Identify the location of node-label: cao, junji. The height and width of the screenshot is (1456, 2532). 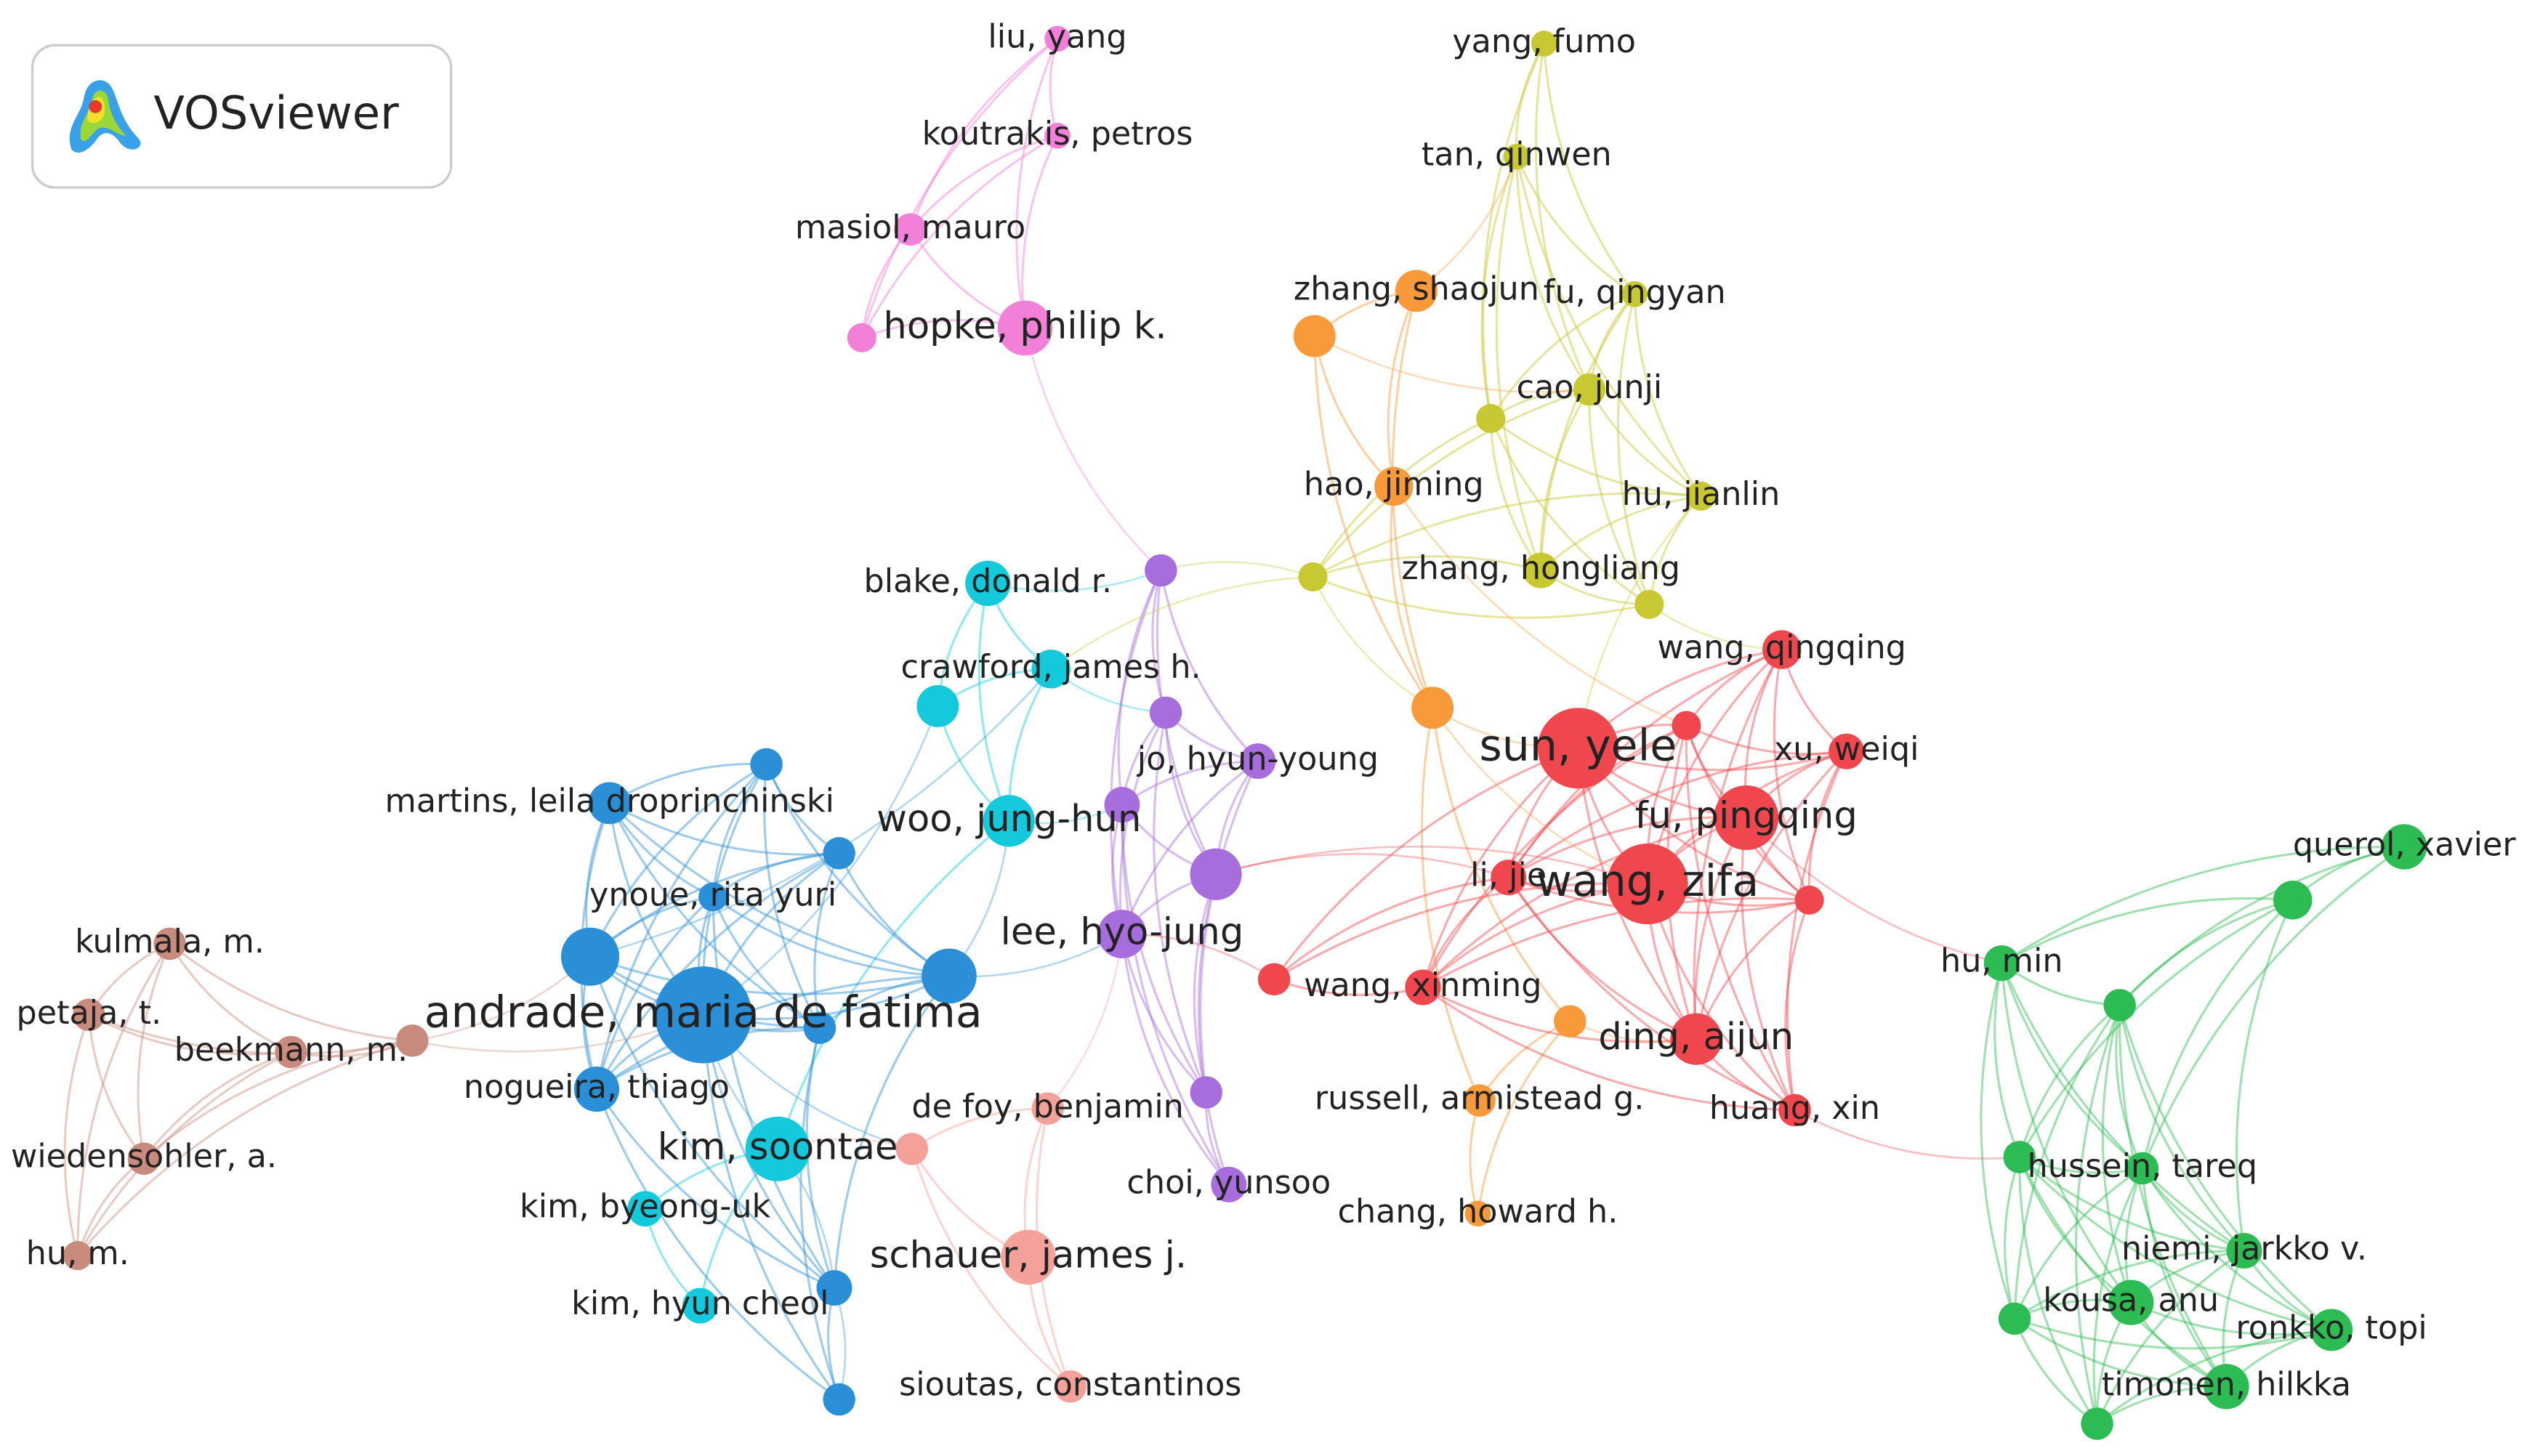
(1590, 387).